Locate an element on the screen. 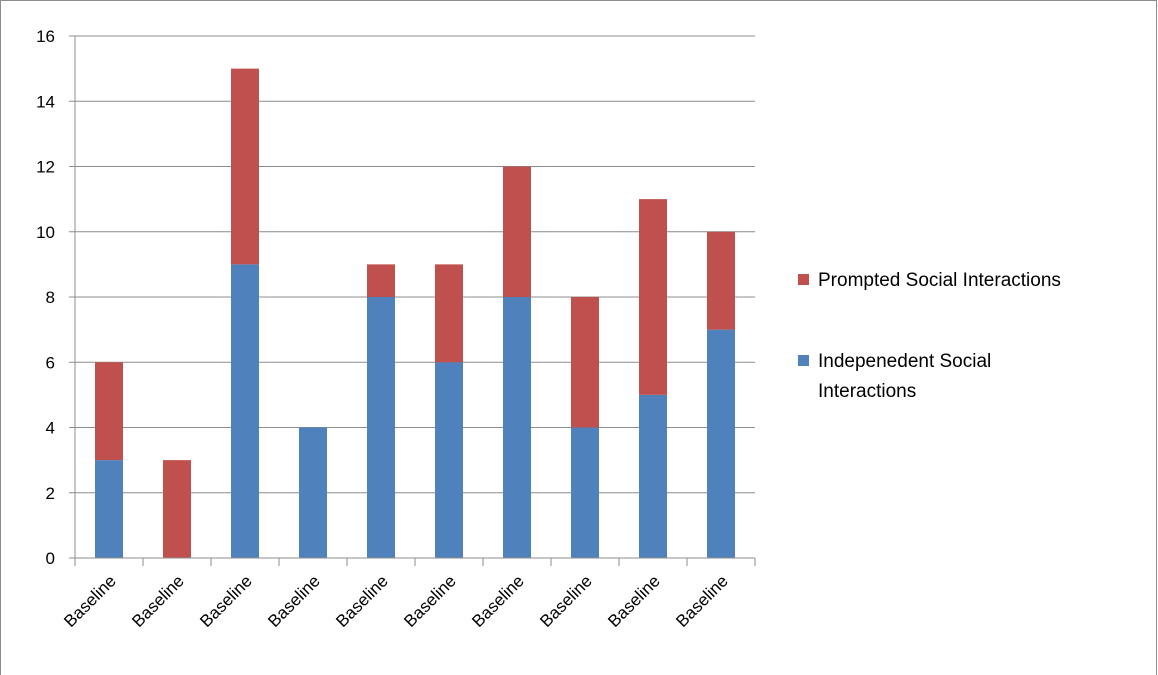  y-tick-label: 12 is located at coordinates (45, 167).